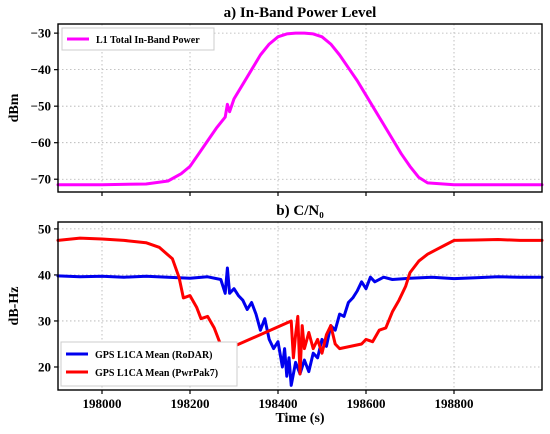 The width and height of the screenshot is (550, 434). What do you see at coordinates (44, 320) in the screenshot?
I see `panel-b-ytick-label-1: 30` at bounding box center [44, 320].